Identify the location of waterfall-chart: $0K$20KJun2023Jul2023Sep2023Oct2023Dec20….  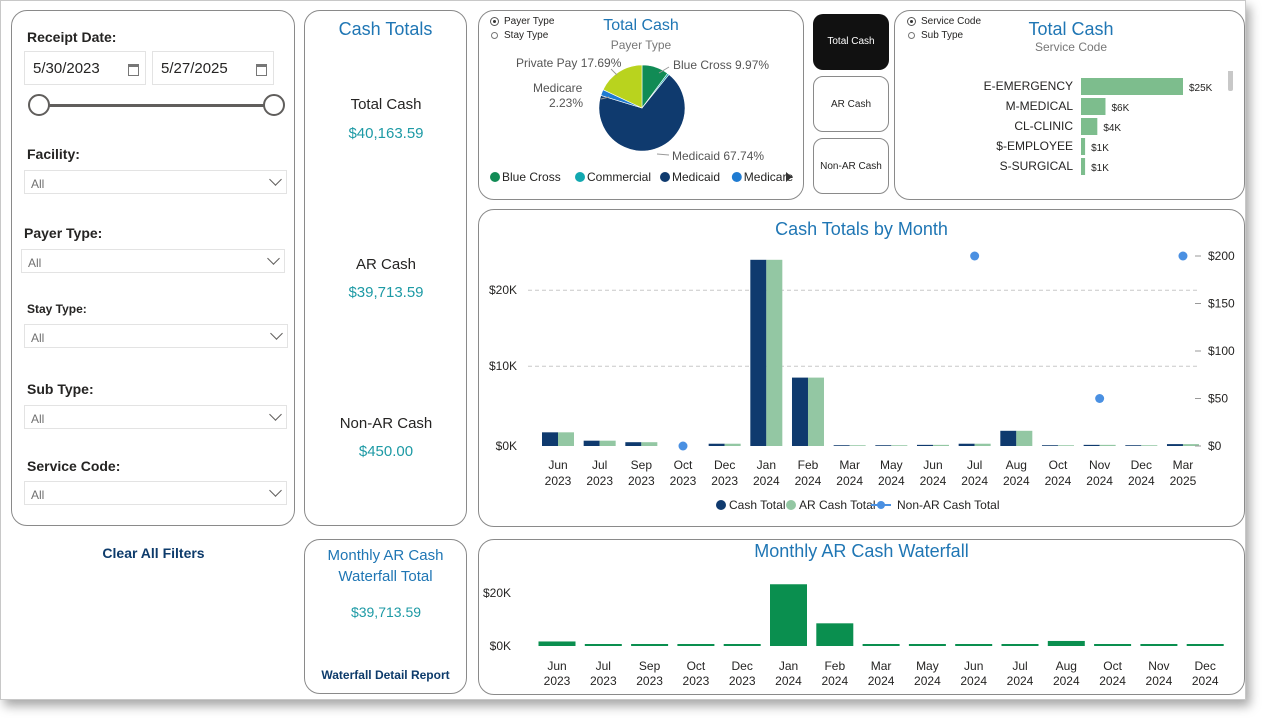
(853, 636).